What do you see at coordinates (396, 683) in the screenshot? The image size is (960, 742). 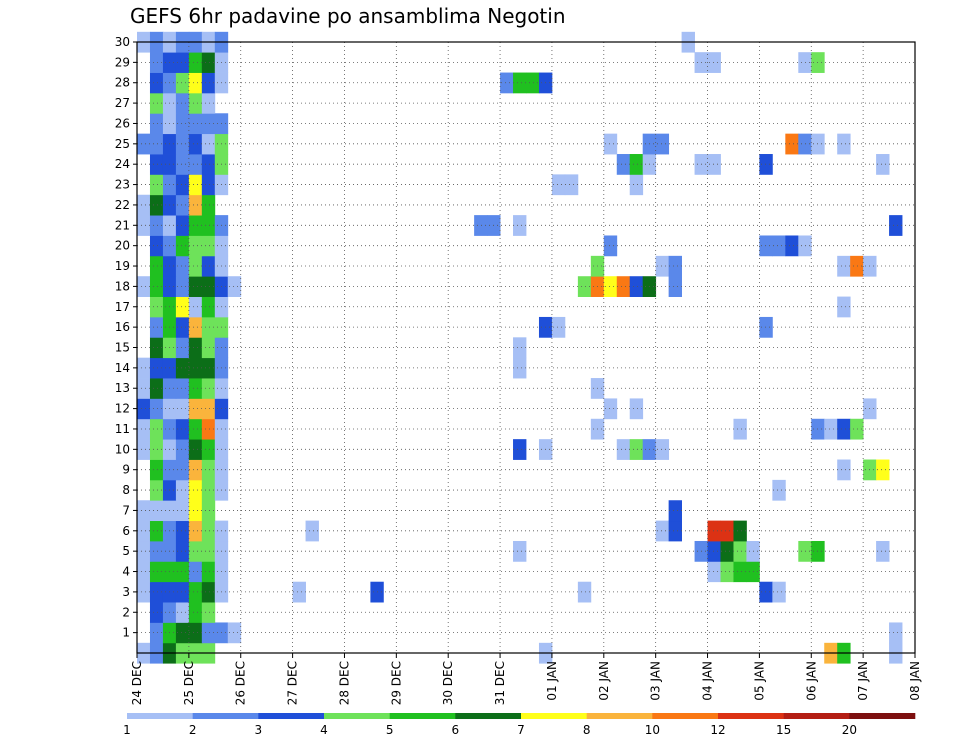 I see `x-tick-label: 29 DEC` at bounding box center [396, 683].